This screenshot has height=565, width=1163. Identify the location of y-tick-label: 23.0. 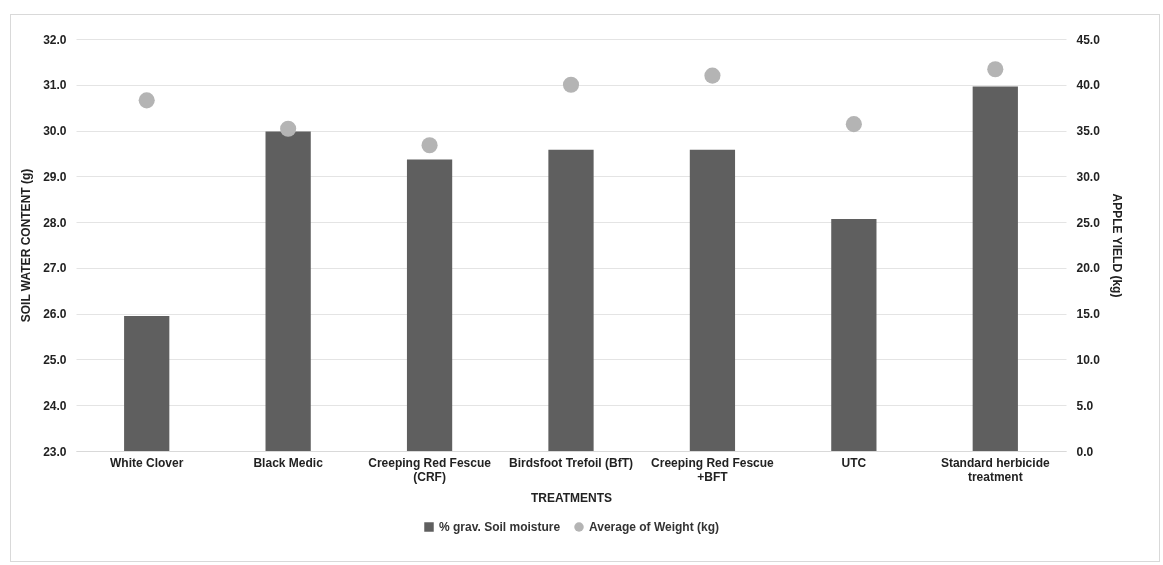
(55, 451).